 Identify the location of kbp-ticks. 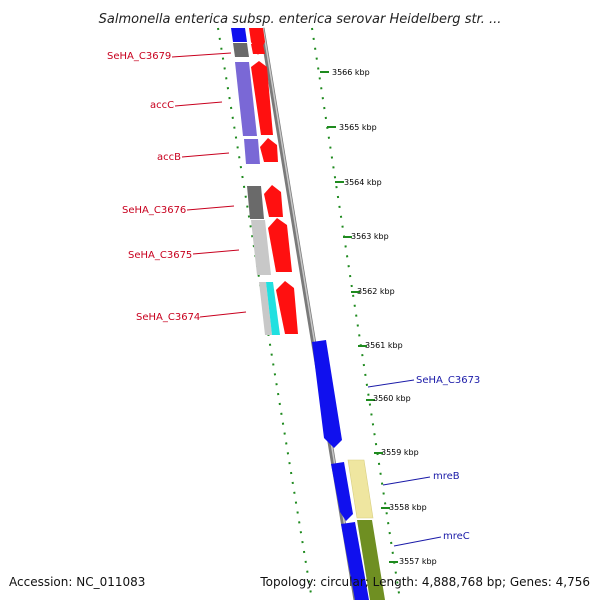
(359, 317).